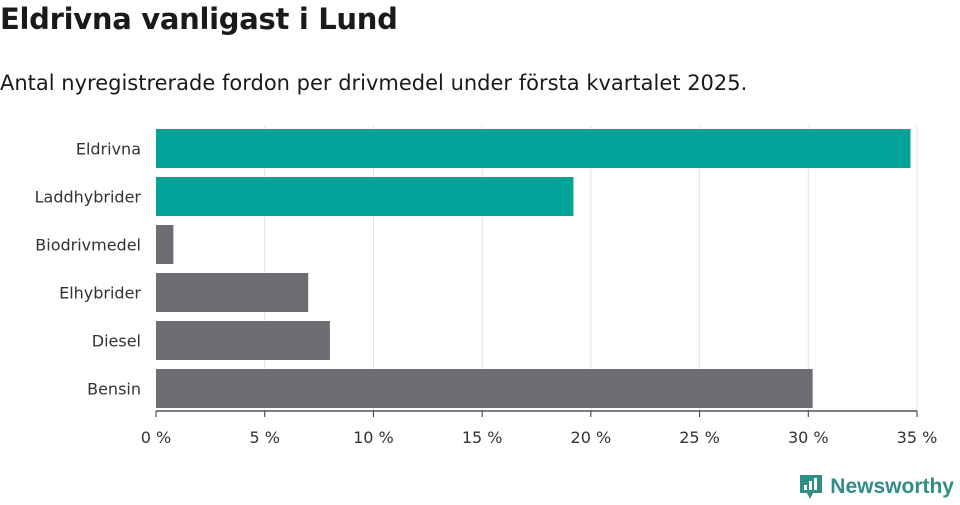  I want to click on x-tick-label: 5 %, so click(264, 437).